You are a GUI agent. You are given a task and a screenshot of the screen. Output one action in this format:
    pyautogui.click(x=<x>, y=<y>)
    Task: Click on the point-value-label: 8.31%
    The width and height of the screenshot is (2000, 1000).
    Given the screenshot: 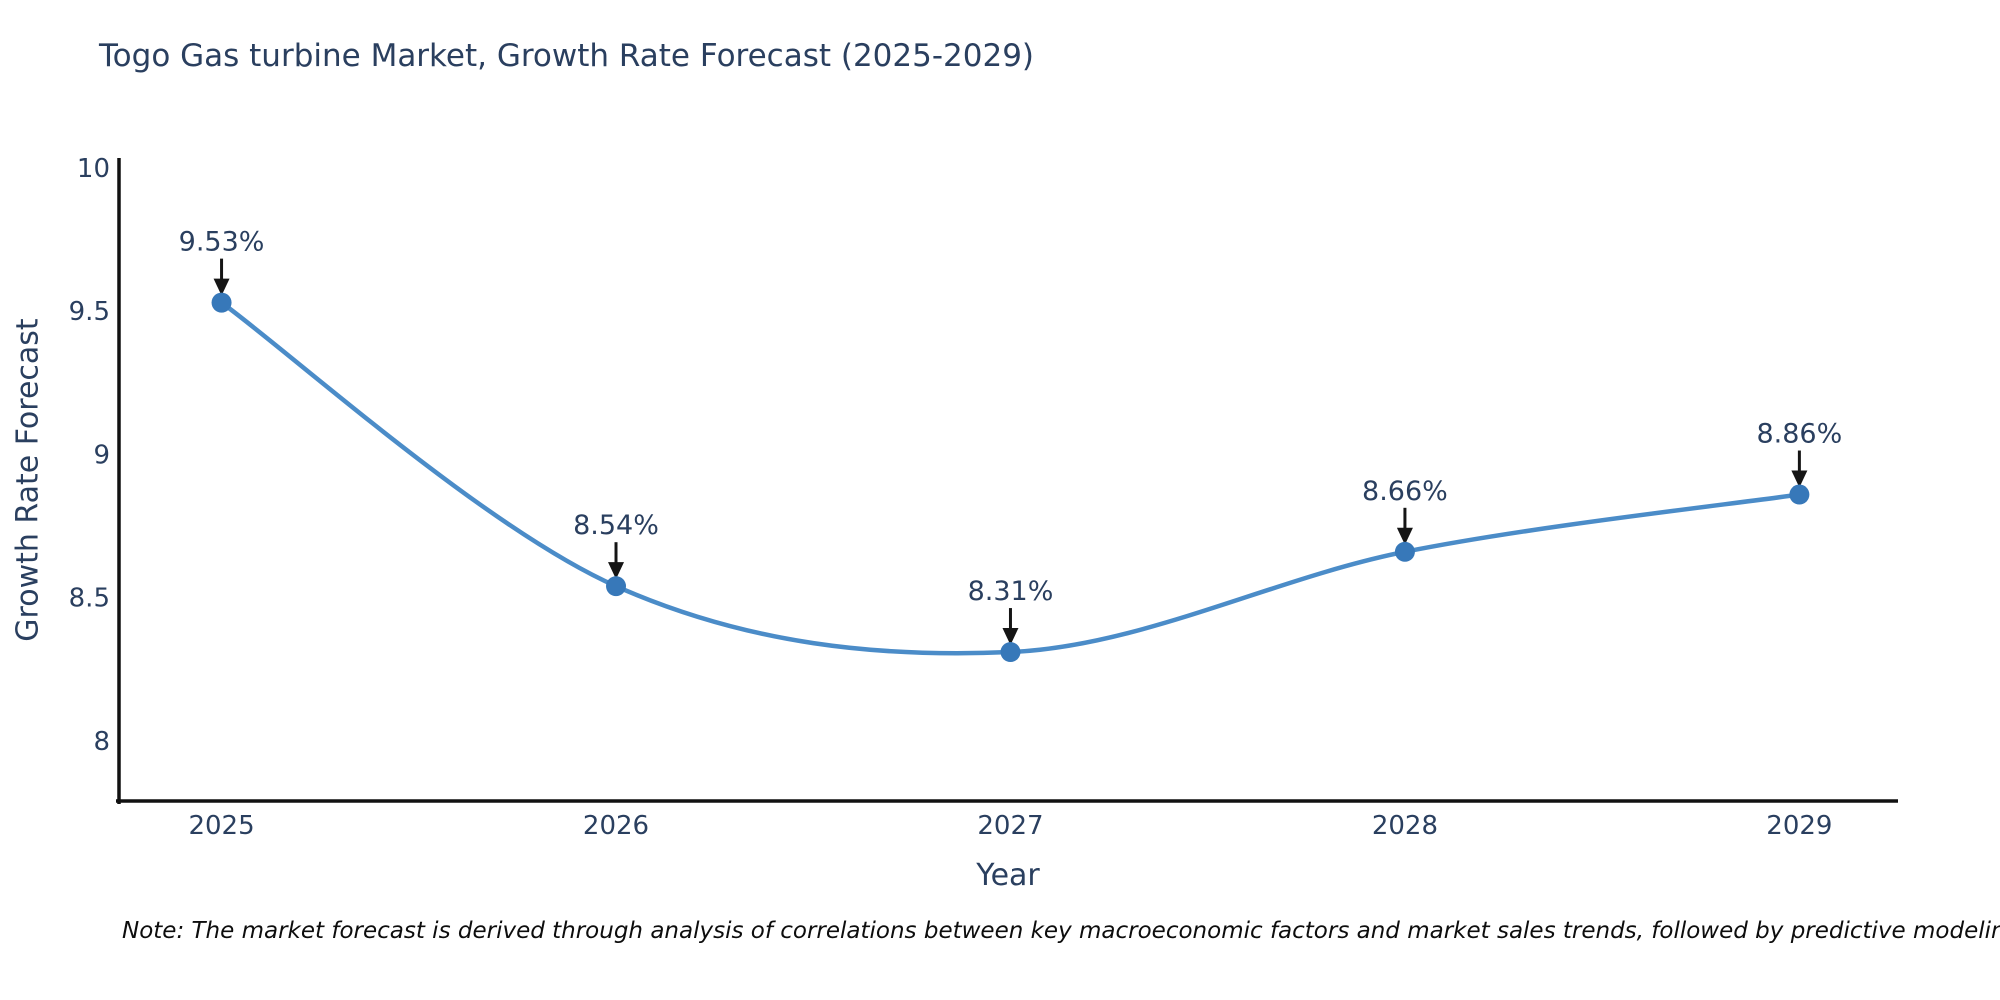 What is the action you would take?
    pyautogui.click(x=1011, y=591)
    